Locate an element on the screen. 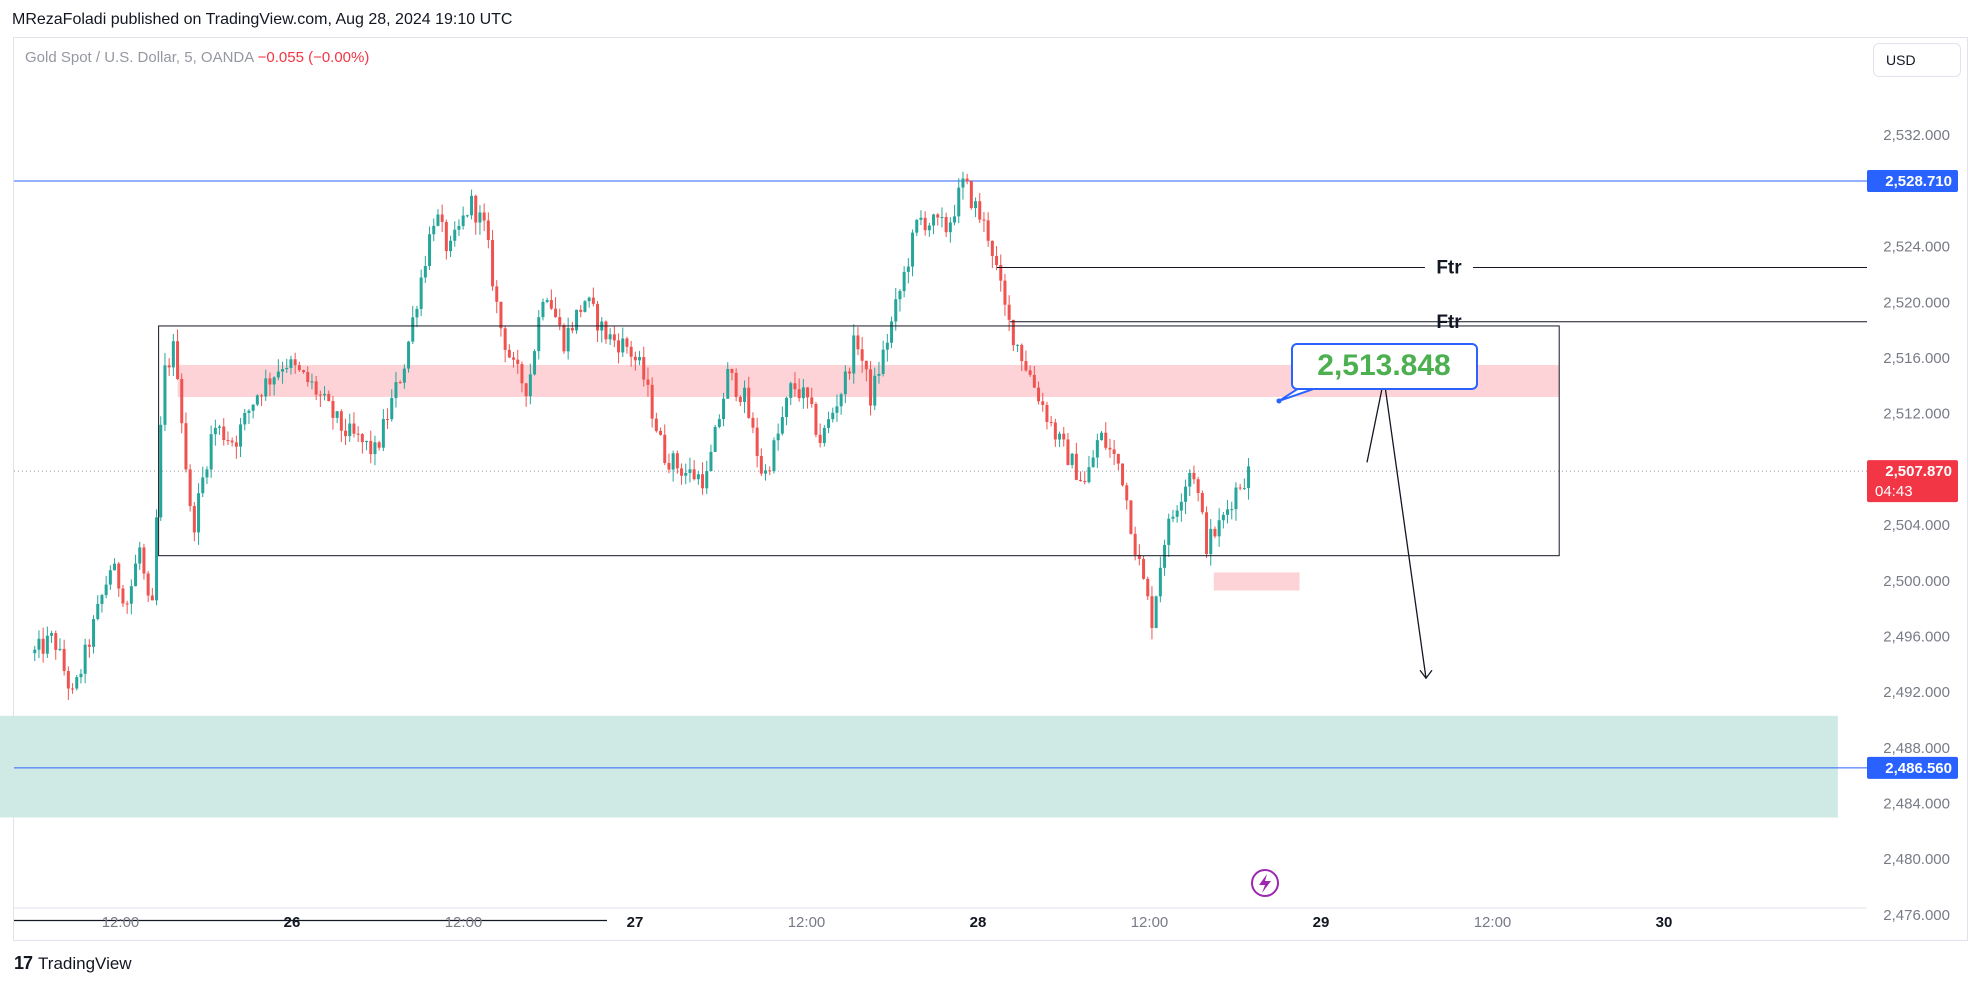  x-tick-label: 28 is located at coordinates (978, 922).